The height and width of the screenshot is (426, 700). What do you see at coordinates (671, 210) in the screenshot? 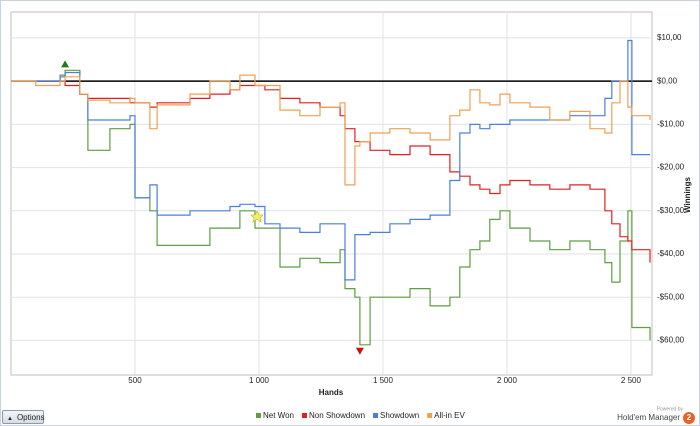
I see `y-tick-label: -$30,00` at bounding box center [671, 210].